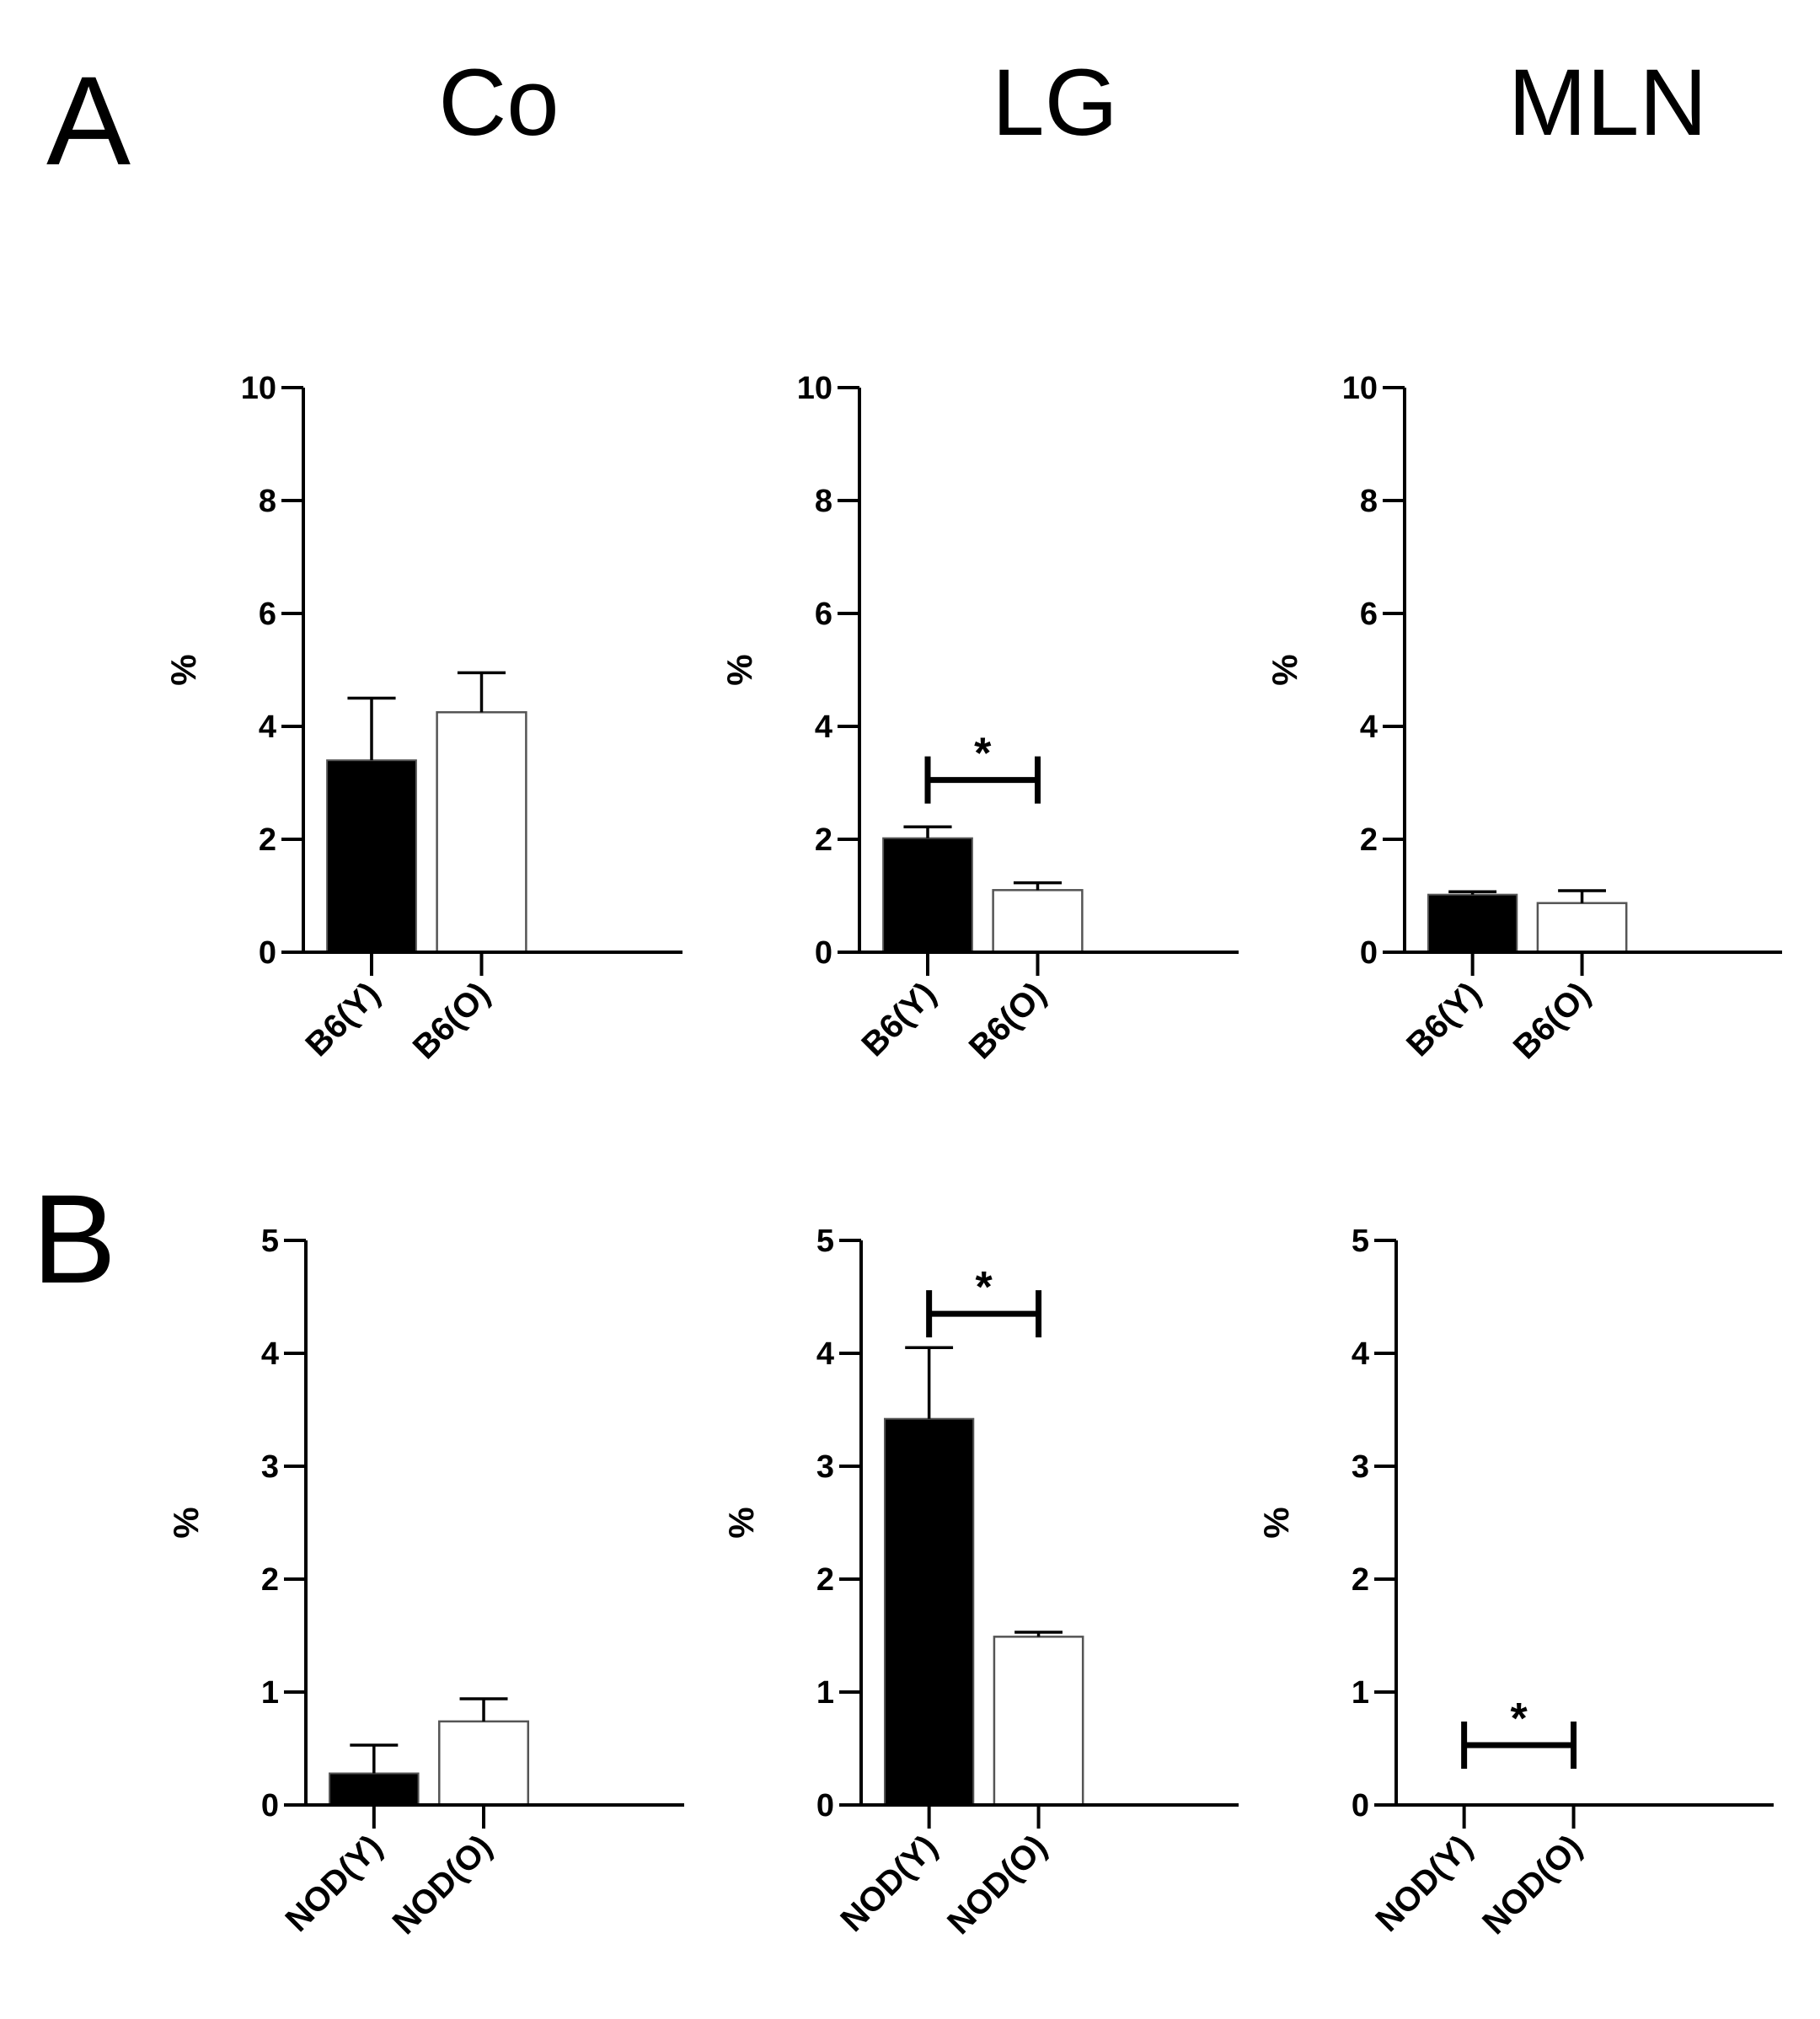 This screenshot has width=1820, height=2019. I want to click on column-title-co: Co, so click(498, 102).